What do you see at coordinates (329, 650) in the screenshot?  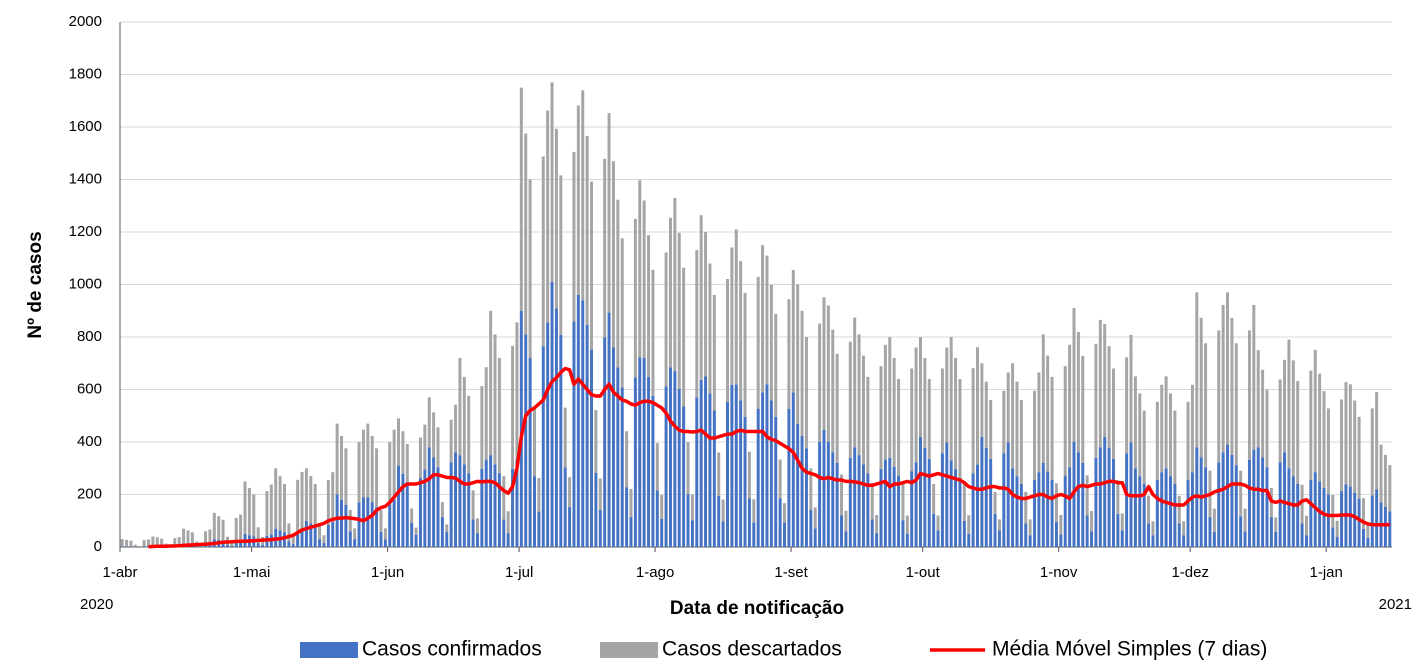 I see `legend-swatch` at bounding box center [329, 650].